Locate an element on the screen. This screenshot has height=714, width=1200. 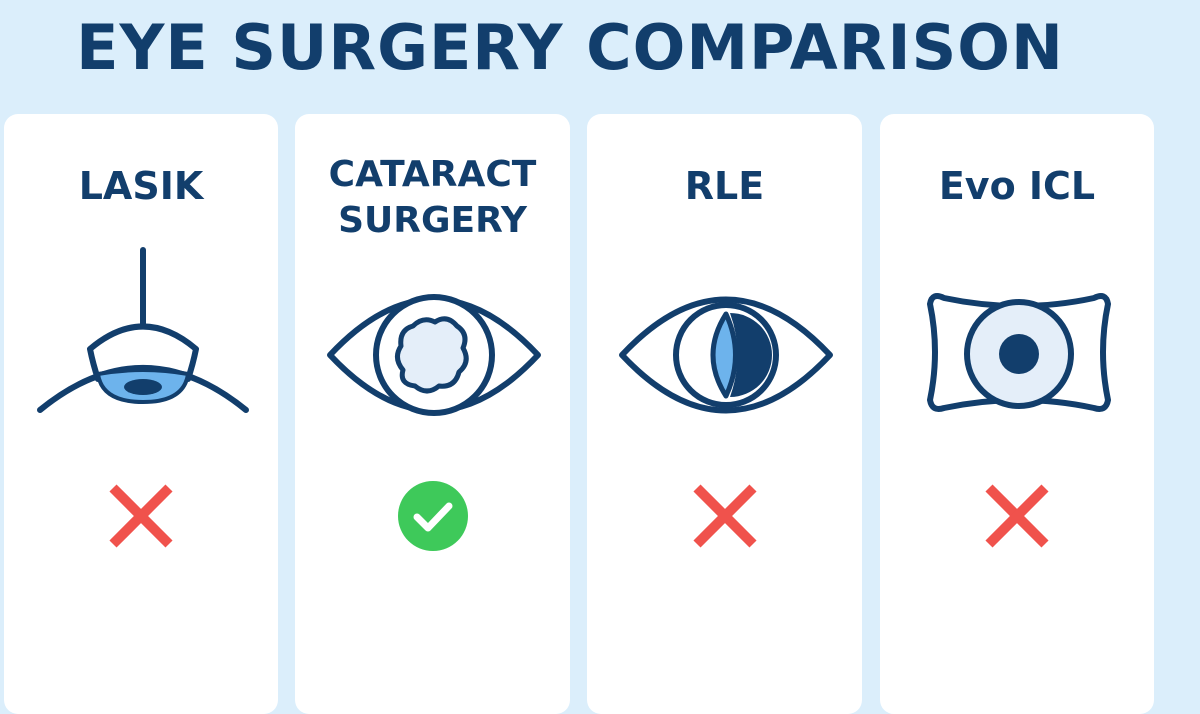
card-title-line: SURGERY is located at coordinates (432, 220).